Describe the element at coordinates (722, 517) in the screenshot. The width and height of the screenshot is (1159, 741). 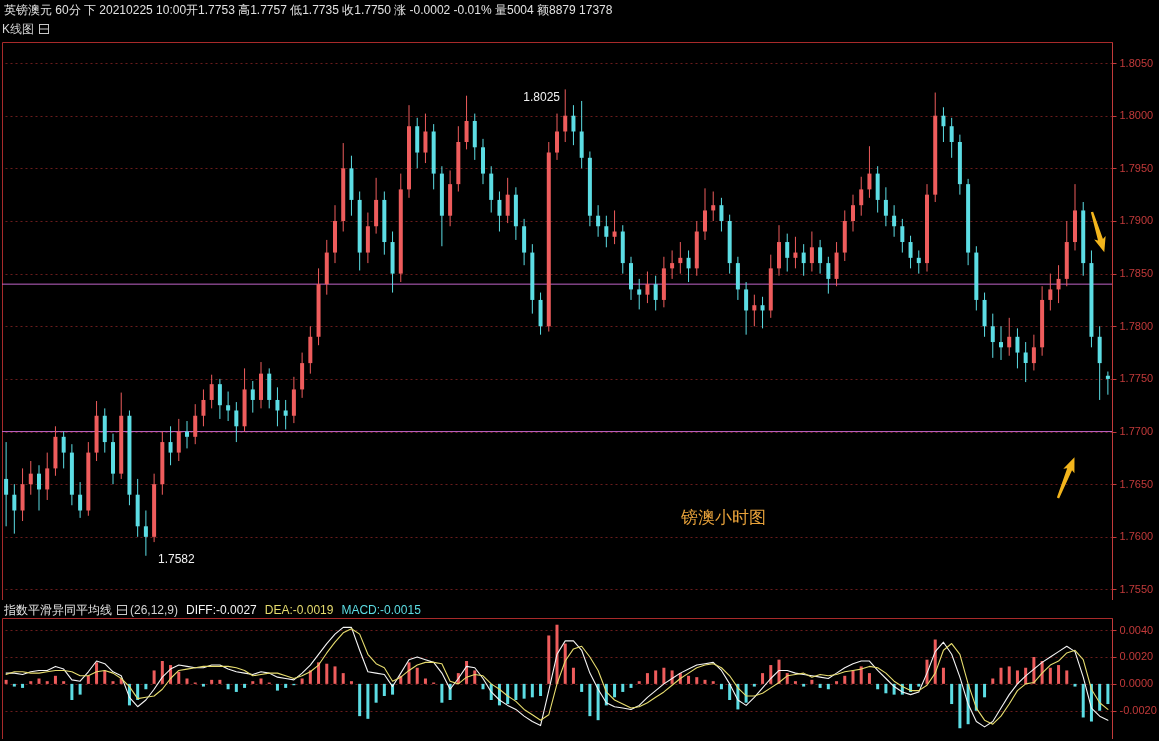
I see `annotation: 镑澳小时图` at that location.